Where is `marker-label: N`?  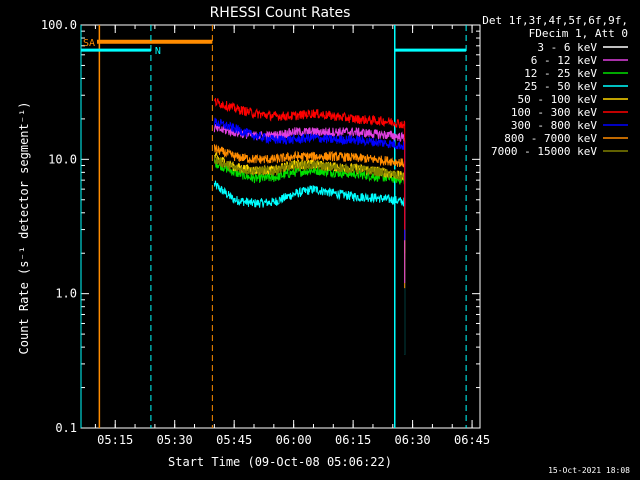
marker-label: N is located at coordinates (158, 51).